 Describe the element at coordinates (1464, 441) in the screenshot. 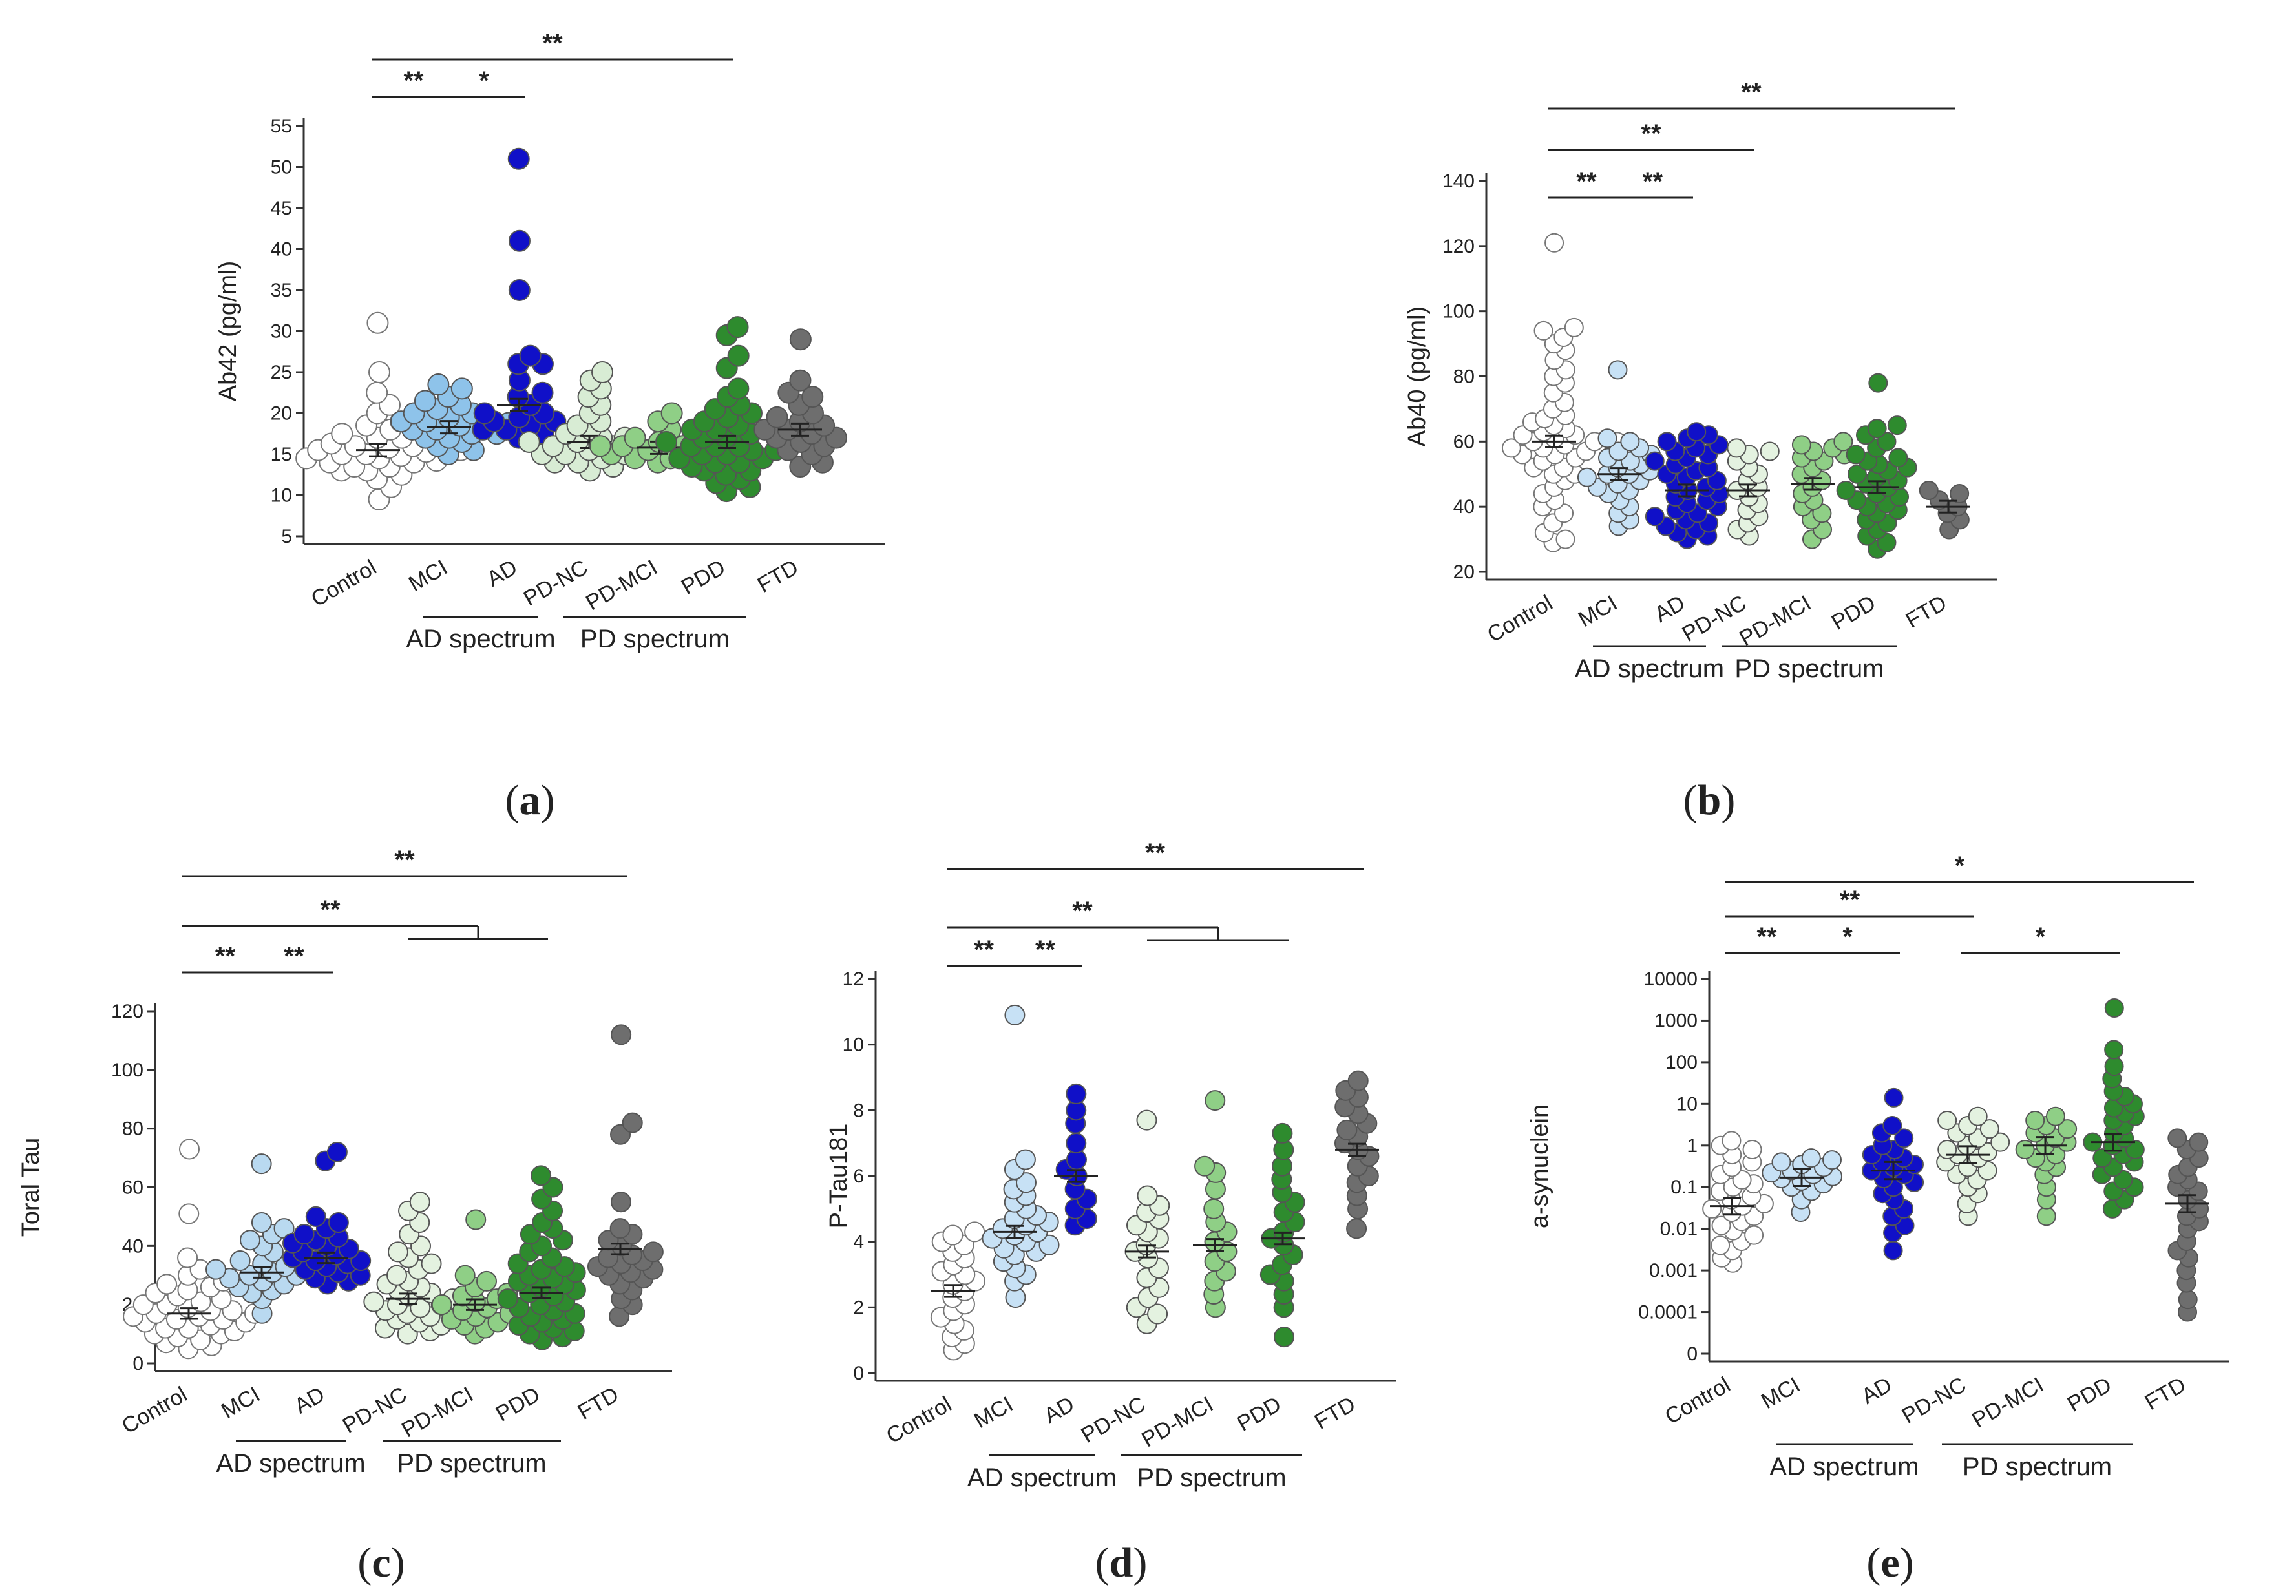

I see `y-tick-label: 60` at that location.